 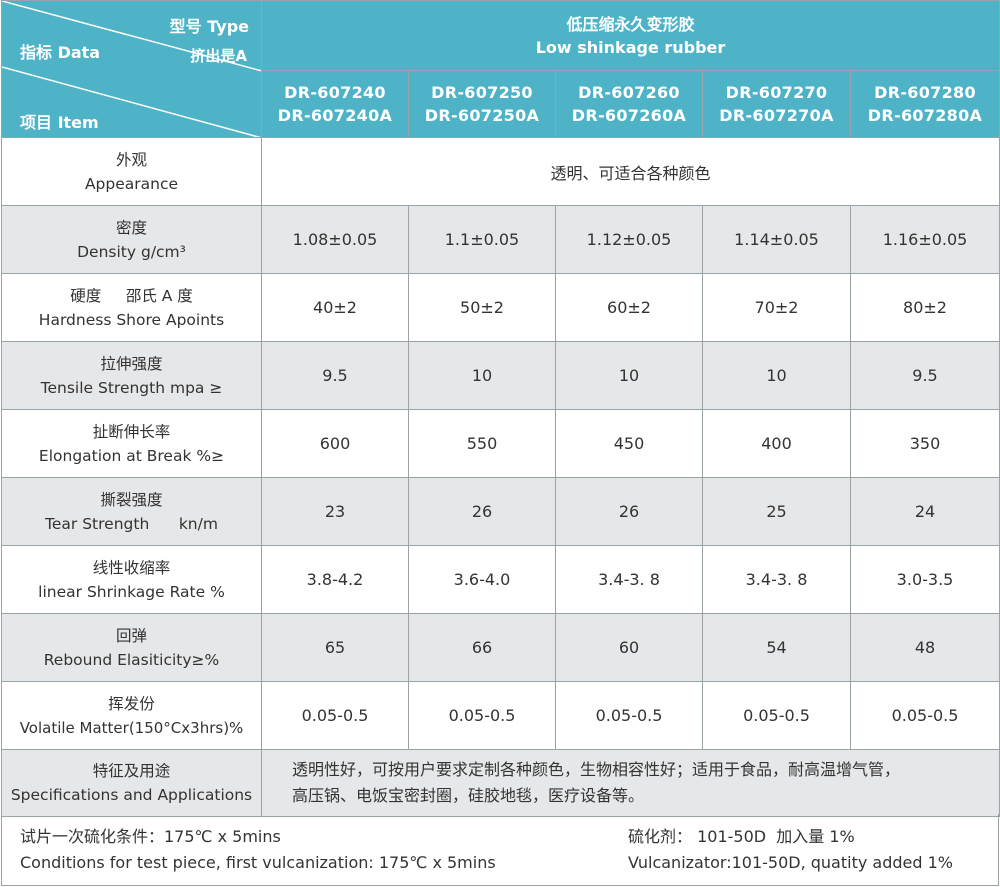 What do you see at coordinates (776, 115) in the screenshot?
I see `model-code-a: DR-607270A` at bounding box center [776, 115].